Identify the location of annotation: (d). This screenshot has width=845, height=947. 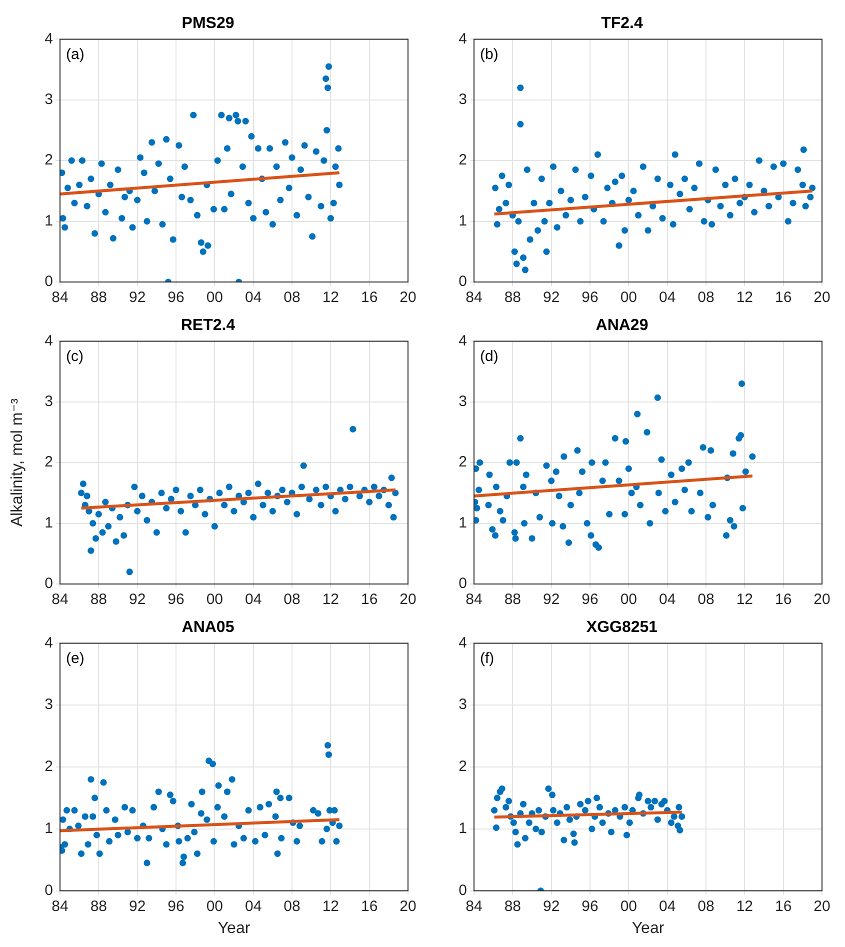
(489, 356).